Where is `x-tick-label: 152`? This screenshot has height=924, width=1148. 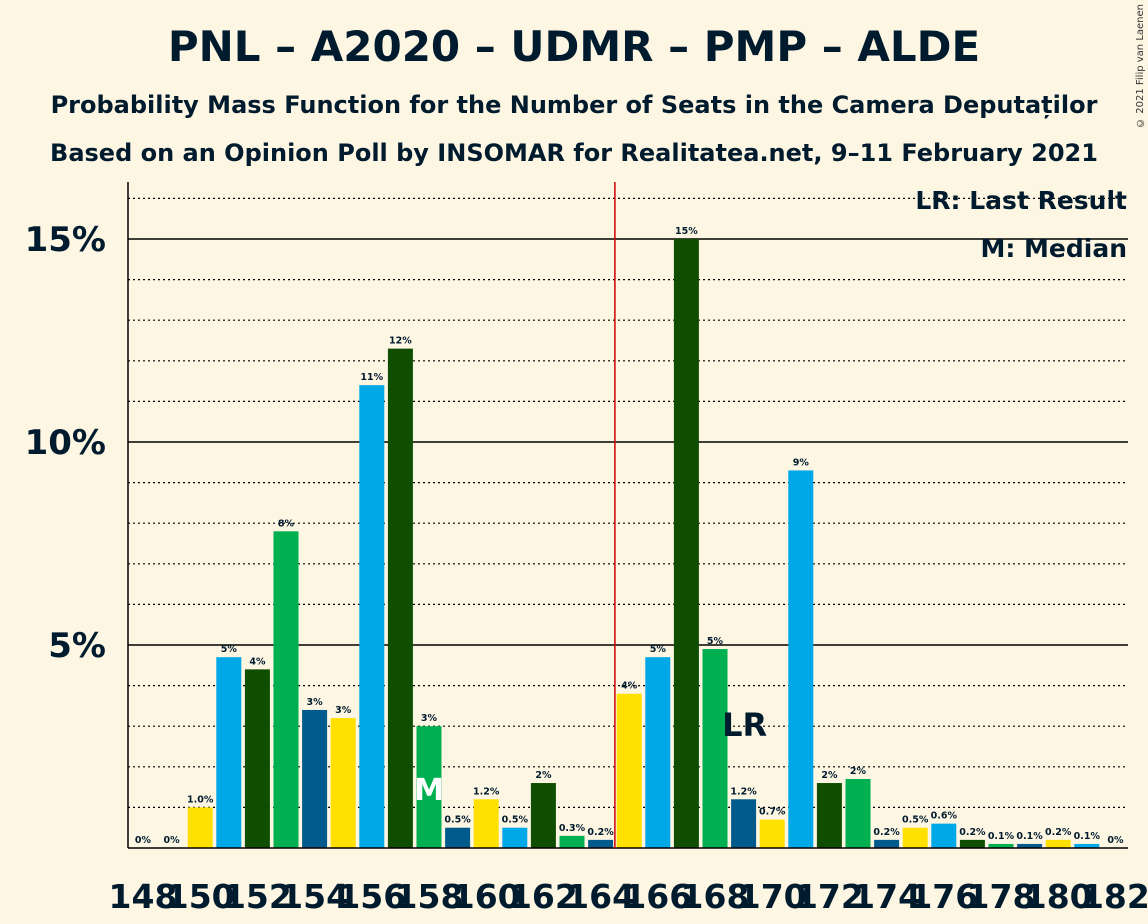
x-tick-label: 152 is located at coordinates (257, 896).